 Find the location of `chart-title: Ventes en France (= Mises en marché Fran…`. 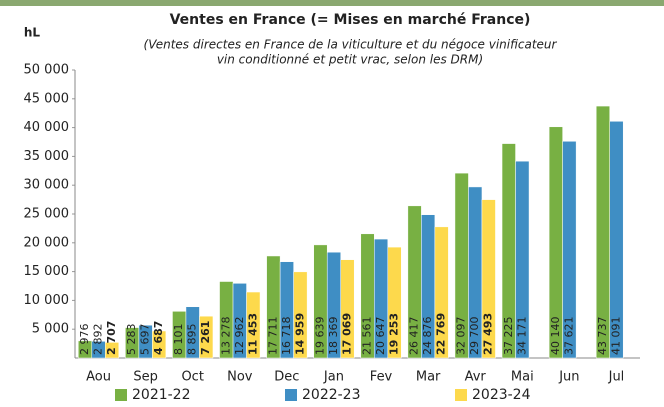

chart-title: Ventes en France (= Mises en marché Fran… is located at coordinates (350, 20).